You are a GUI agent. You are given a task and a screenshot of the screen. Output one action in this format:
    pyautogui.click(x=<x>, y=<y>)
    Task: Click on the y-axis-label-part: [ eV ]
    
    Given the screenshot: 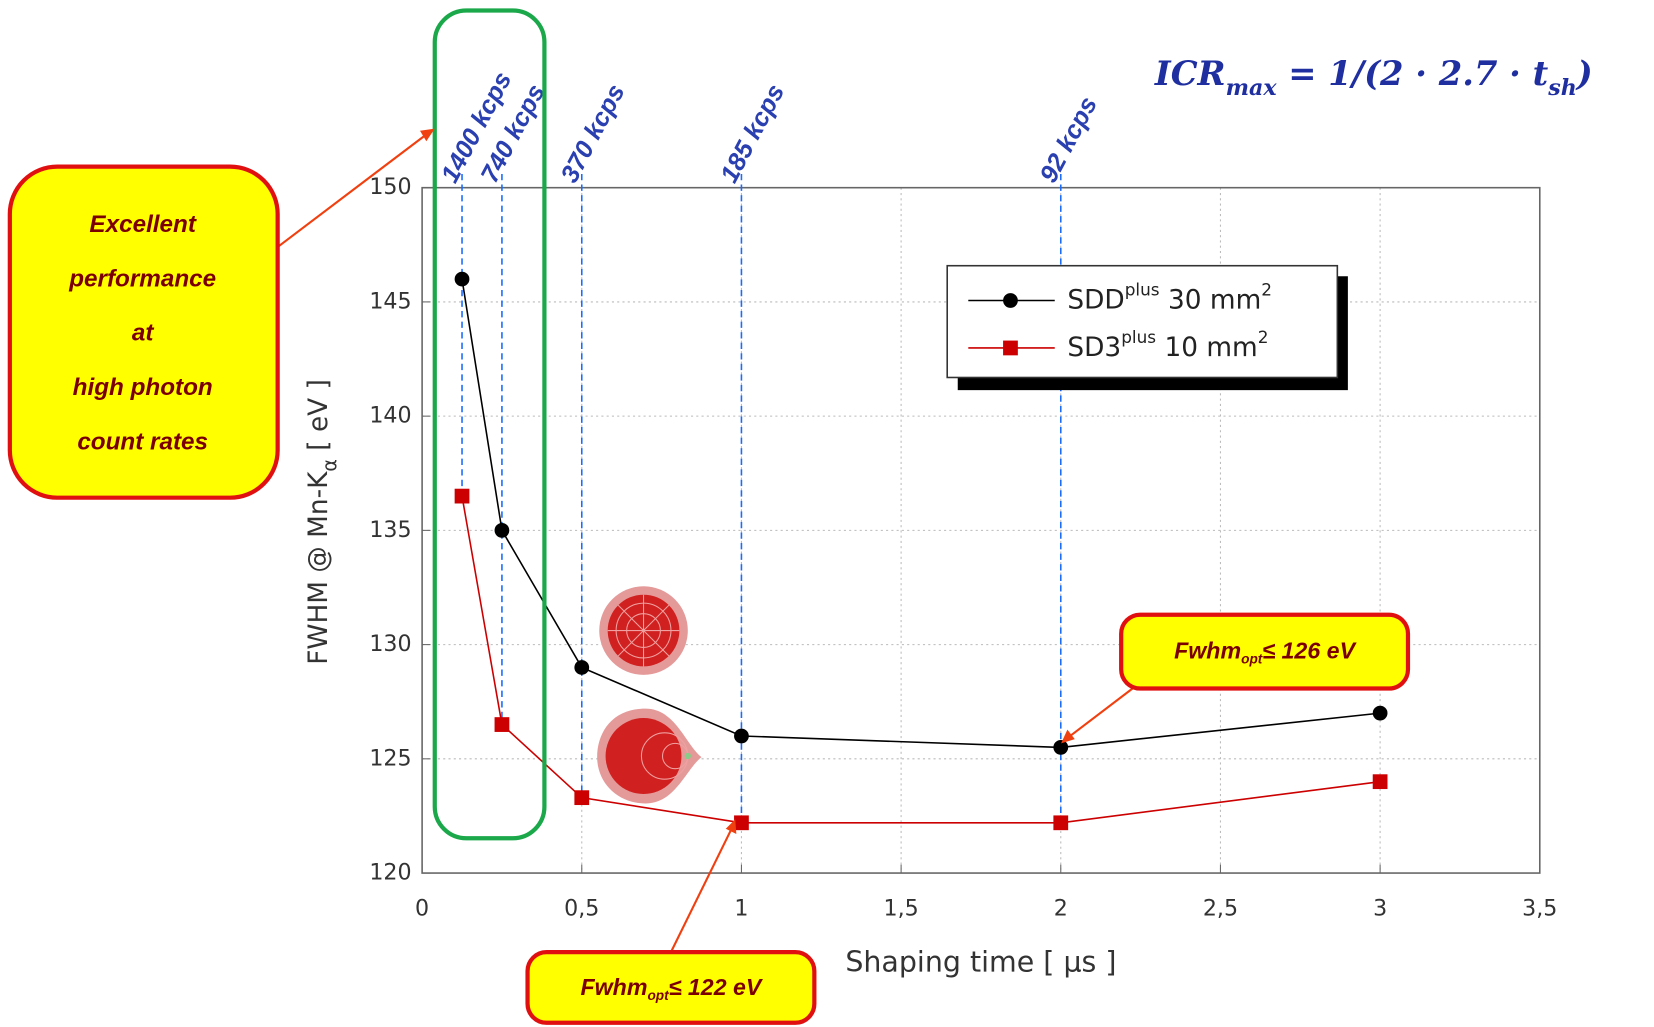 What is the action you would take?
    pyautogui.click(x=318, y=419)
    